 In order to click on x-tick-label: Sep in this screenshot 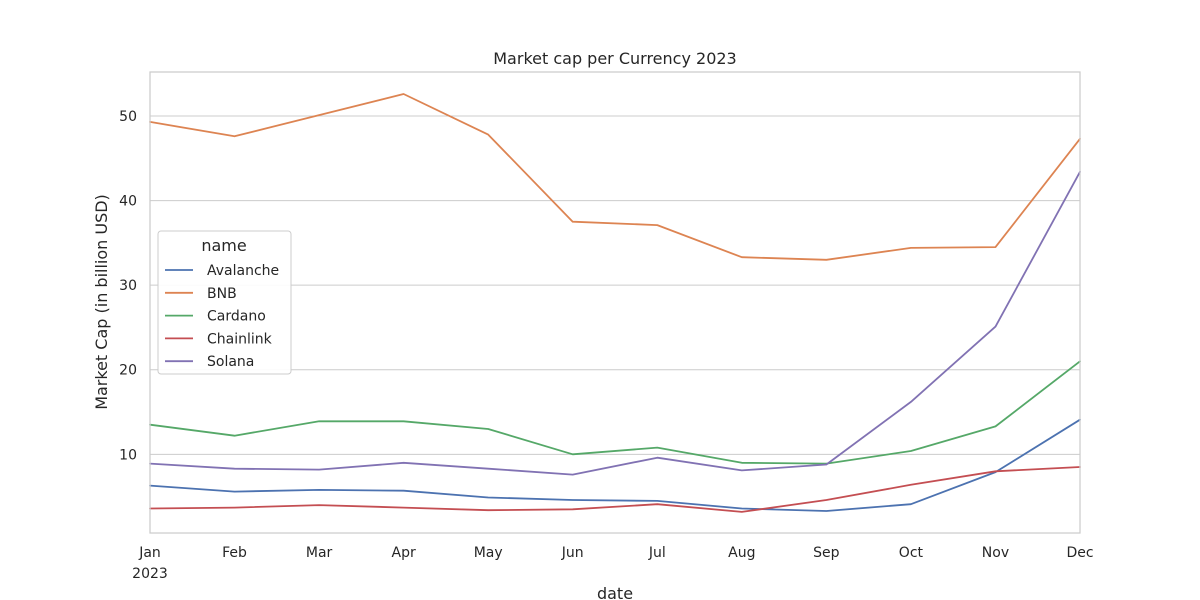, I will do `click(826, 553)`.